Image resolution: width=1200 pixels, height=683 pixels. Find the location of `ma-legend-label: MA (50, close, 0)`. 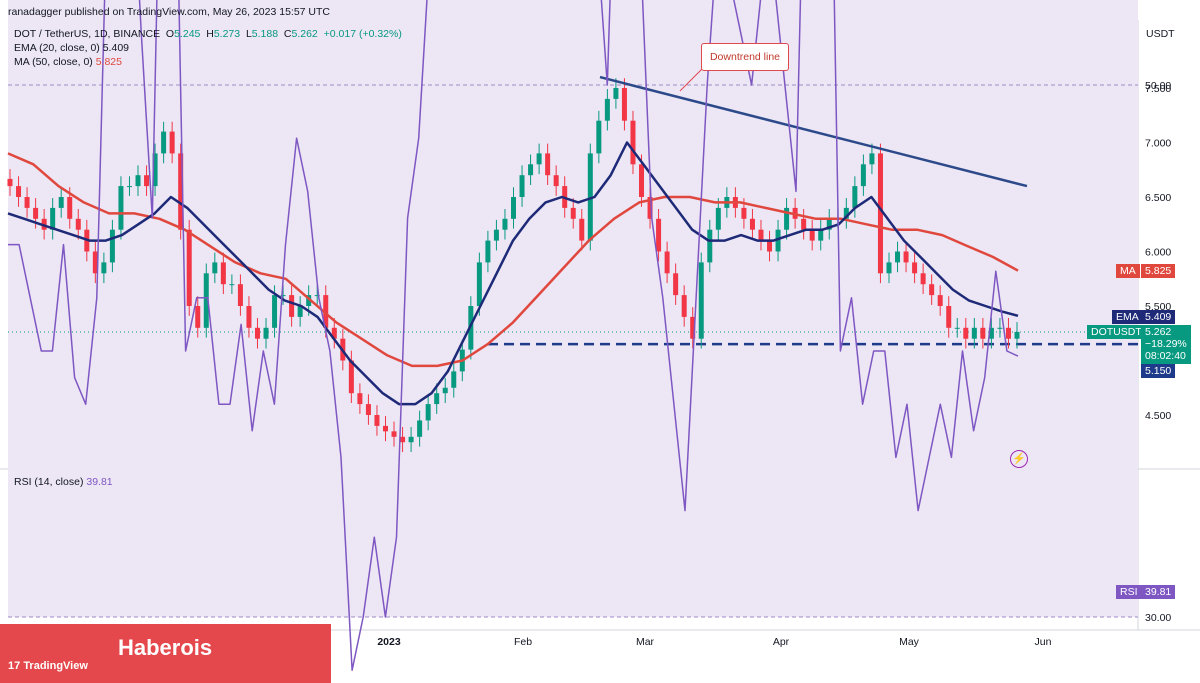

ma-legend-label: MA (50, close, 0) is located at coordinates (53, 62).